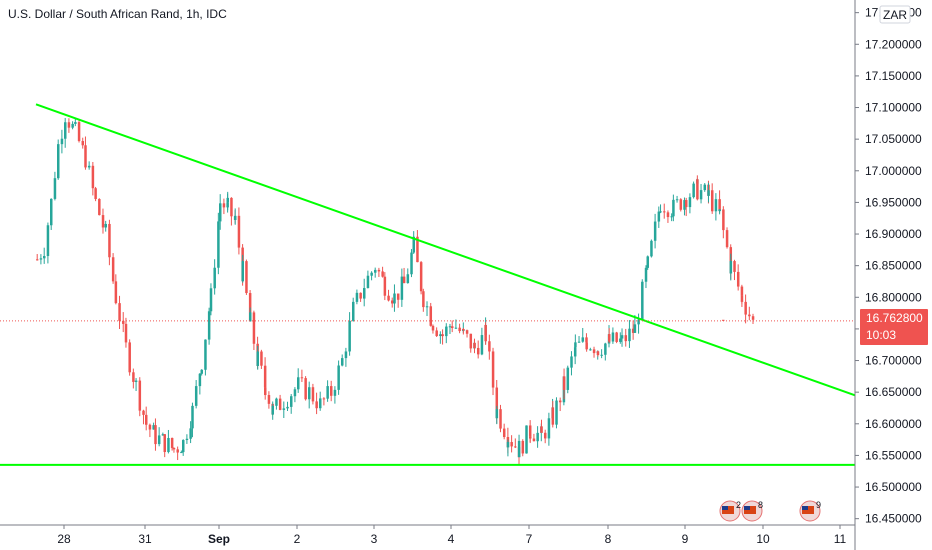  I want to click on price-tick-label: 16.500000, so click(893, 487).